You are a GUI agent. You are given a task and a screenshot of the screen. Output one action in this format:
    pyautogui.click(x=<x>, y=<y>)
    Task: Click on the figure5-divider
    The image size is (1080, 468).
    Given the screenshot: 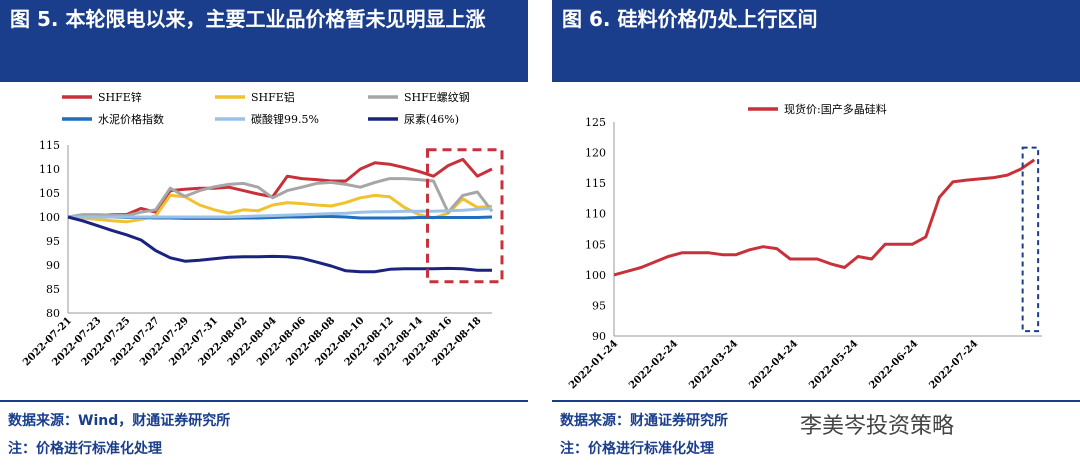 What is the action you would take?
    pyautogui.click(x=264, y=401)
    